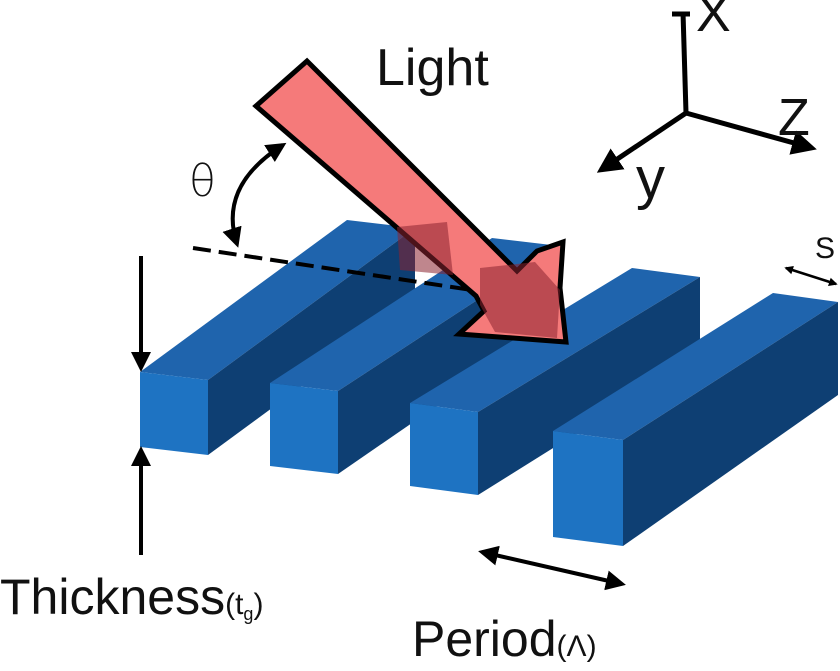  I want to click on period-text: Period, so click(484, 639).